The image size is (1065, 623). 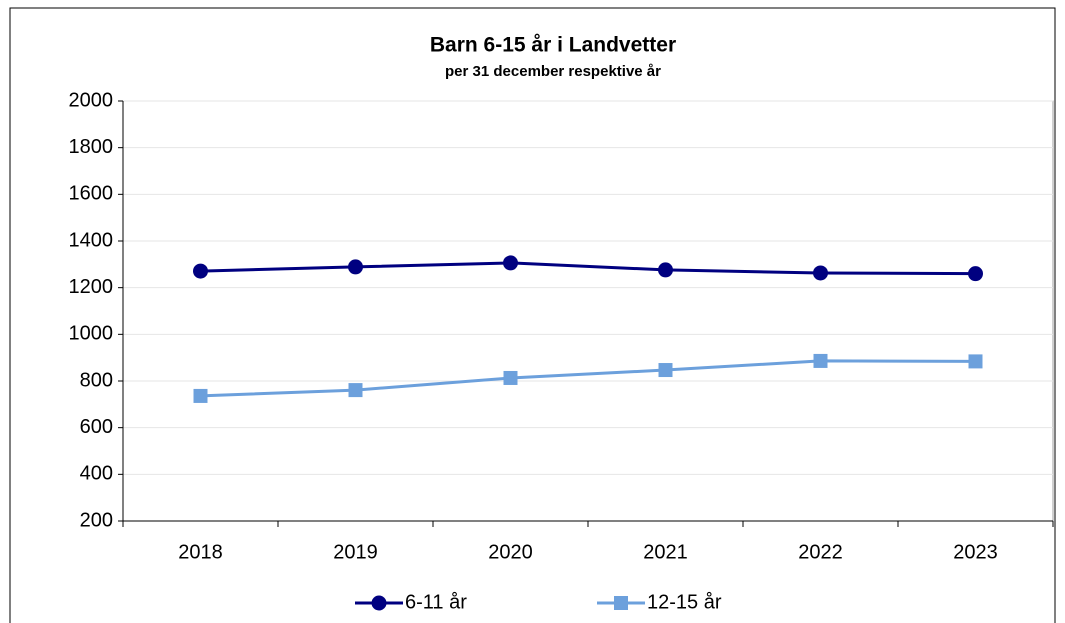 What do you see at coordinates (200, 552) in the screenshot?
I see `x-tick-label: 2018` at bounding box center [200, 552].